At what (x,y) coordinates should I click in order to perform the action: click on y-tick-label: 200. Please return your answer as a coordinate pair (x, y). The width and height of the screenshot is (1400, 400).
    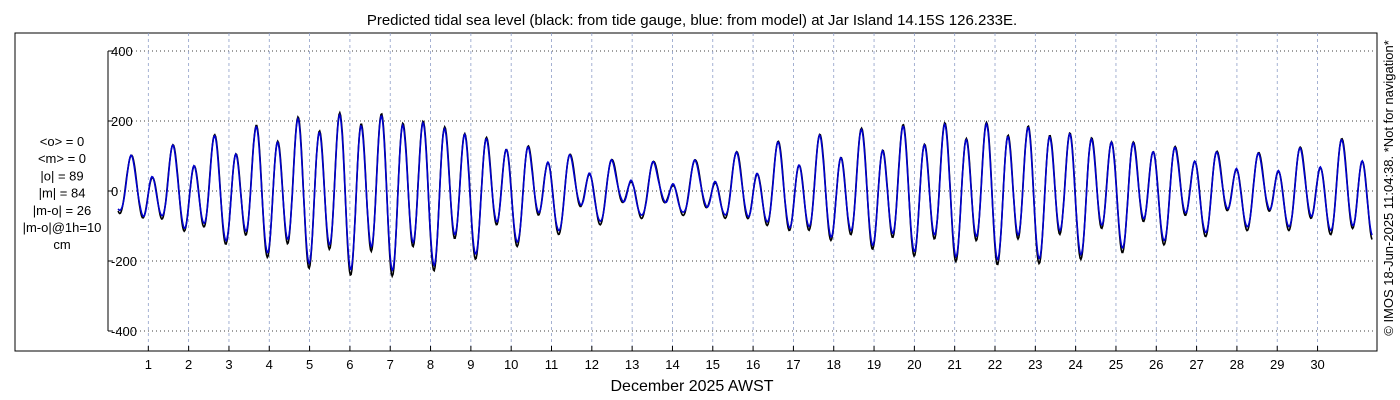
    Looking at the image, I should click on (122, 121).